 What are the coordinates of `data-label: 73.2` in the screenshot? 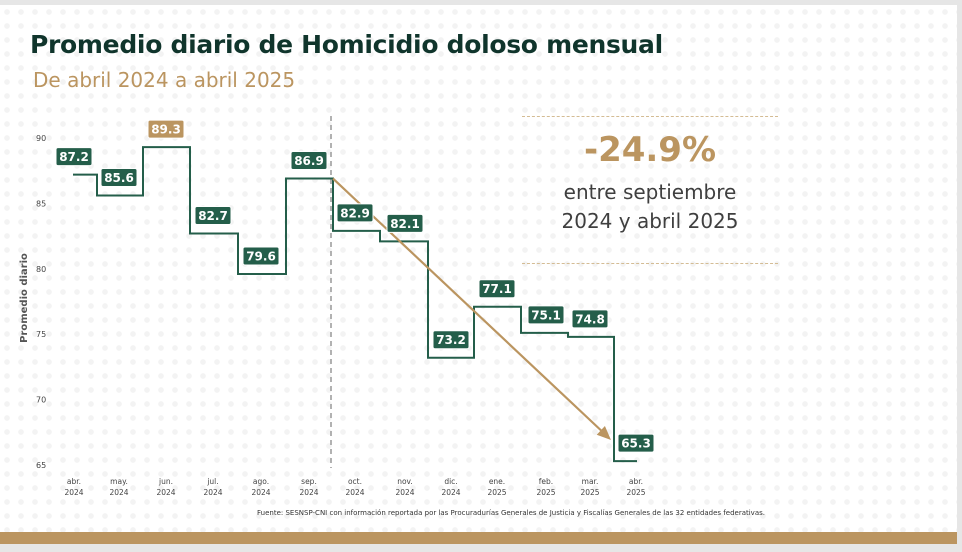 It's located at (451, 340).